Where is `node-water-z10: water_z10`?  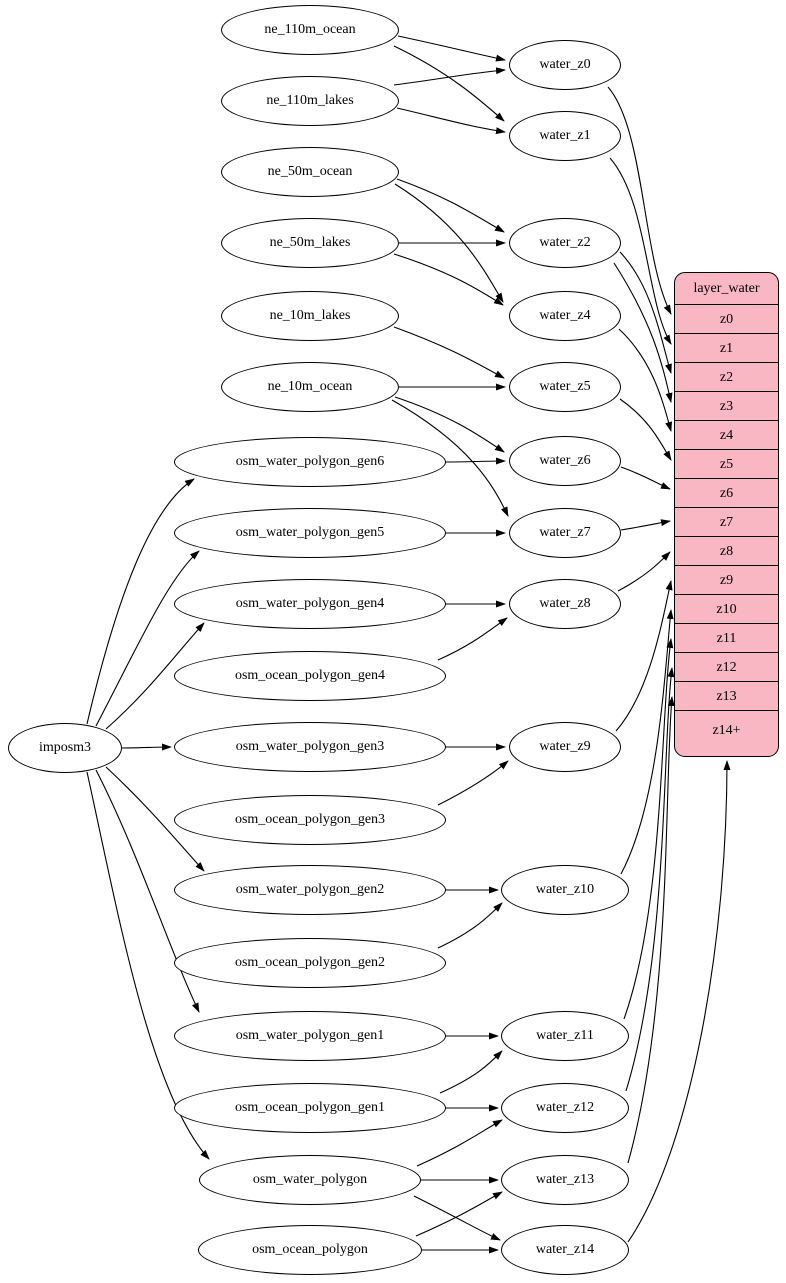 node-water-z10: water_z10 is located at coordinates (565, 890).